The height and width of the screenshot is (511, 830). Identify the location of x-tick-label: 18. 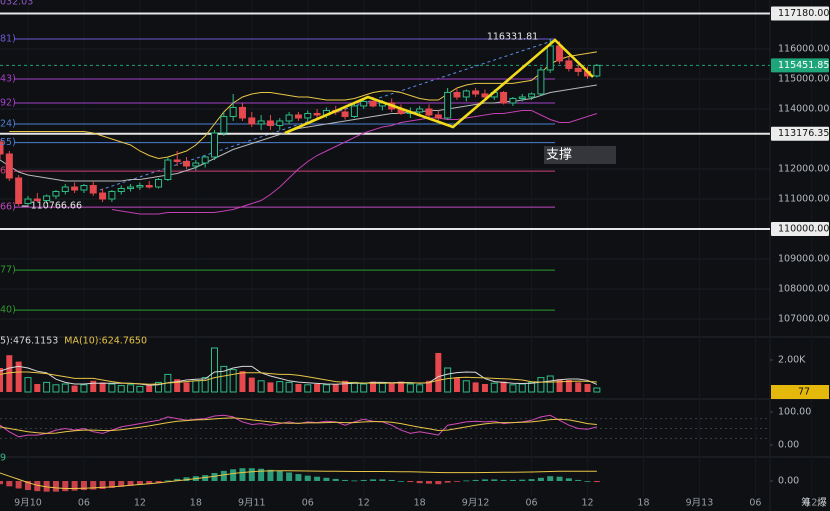
(643, 503).